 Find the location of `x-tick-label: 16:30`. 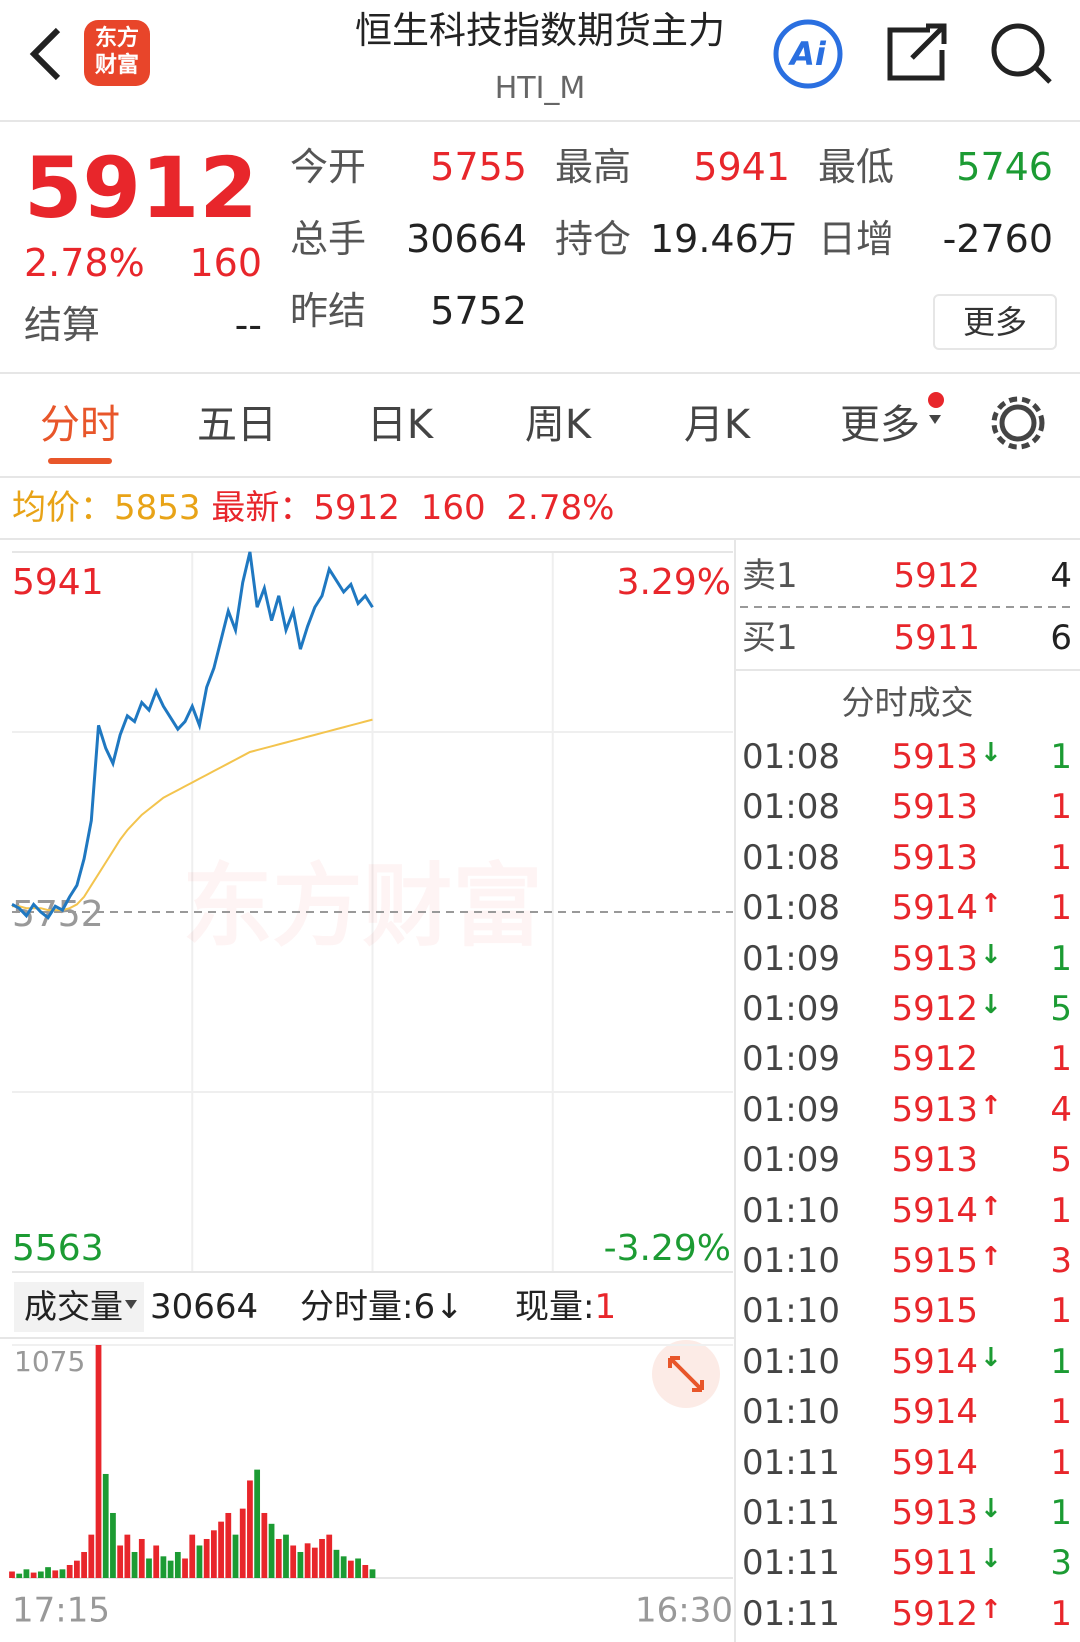

x-tick-label: 16:30 is located at coordinates (684, 1611).